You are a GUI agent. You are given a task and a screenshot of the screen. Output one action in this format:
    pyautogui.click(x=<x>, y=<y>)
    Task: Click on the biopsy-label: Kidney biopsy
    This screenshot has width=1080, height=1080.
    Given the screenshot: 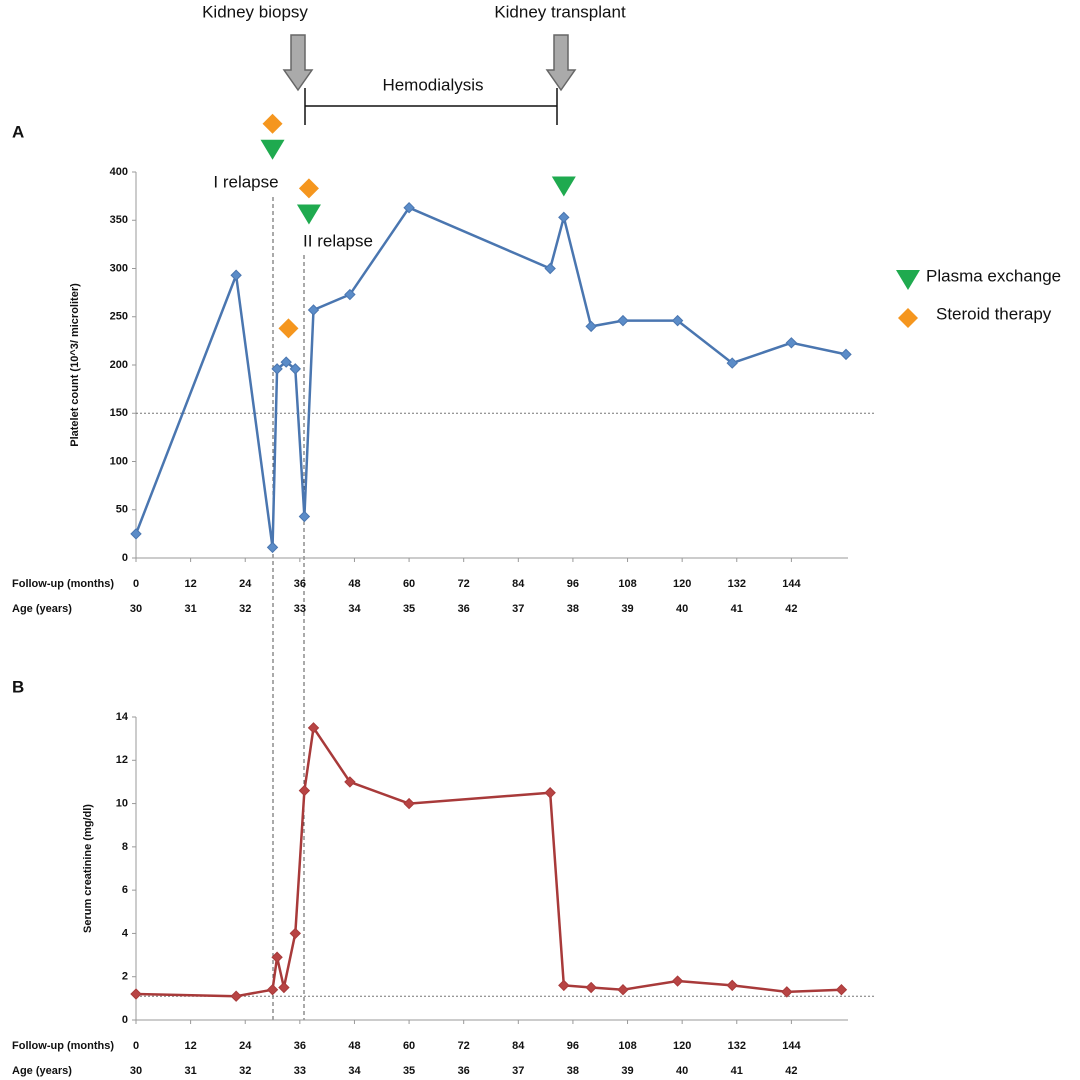 What is the action you would take?
    pyautogui.click(x=255, y=11)
    